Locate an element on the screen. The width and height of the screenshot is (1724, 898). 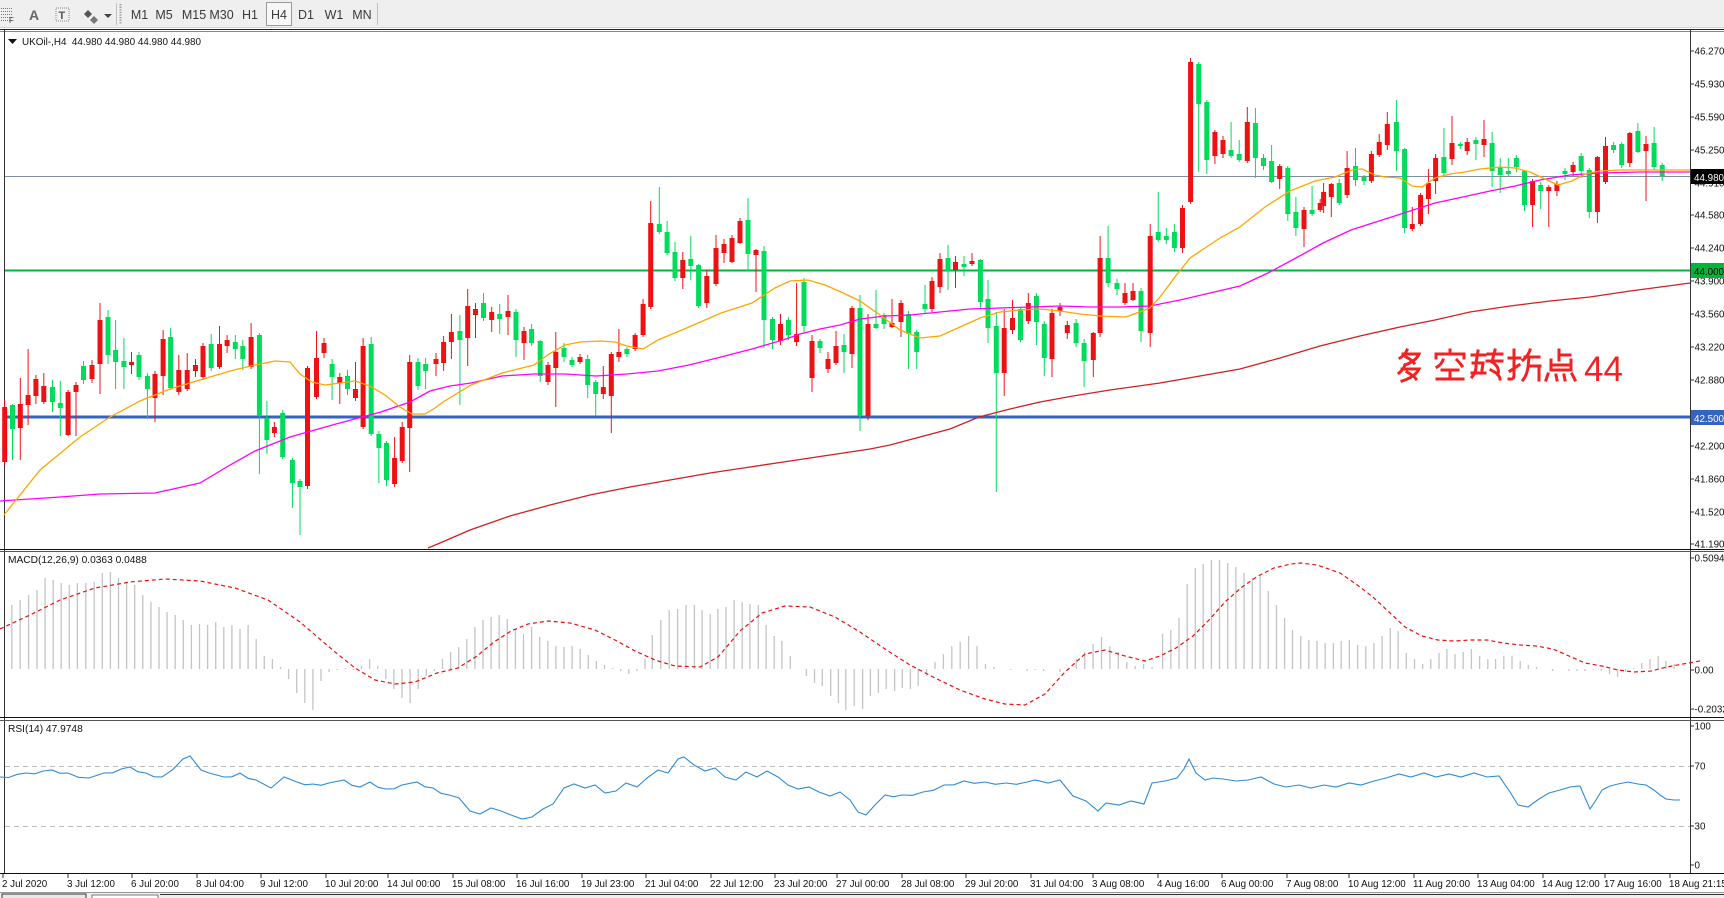
svg-text: 41.860 is located at coordinates (1709, 480).